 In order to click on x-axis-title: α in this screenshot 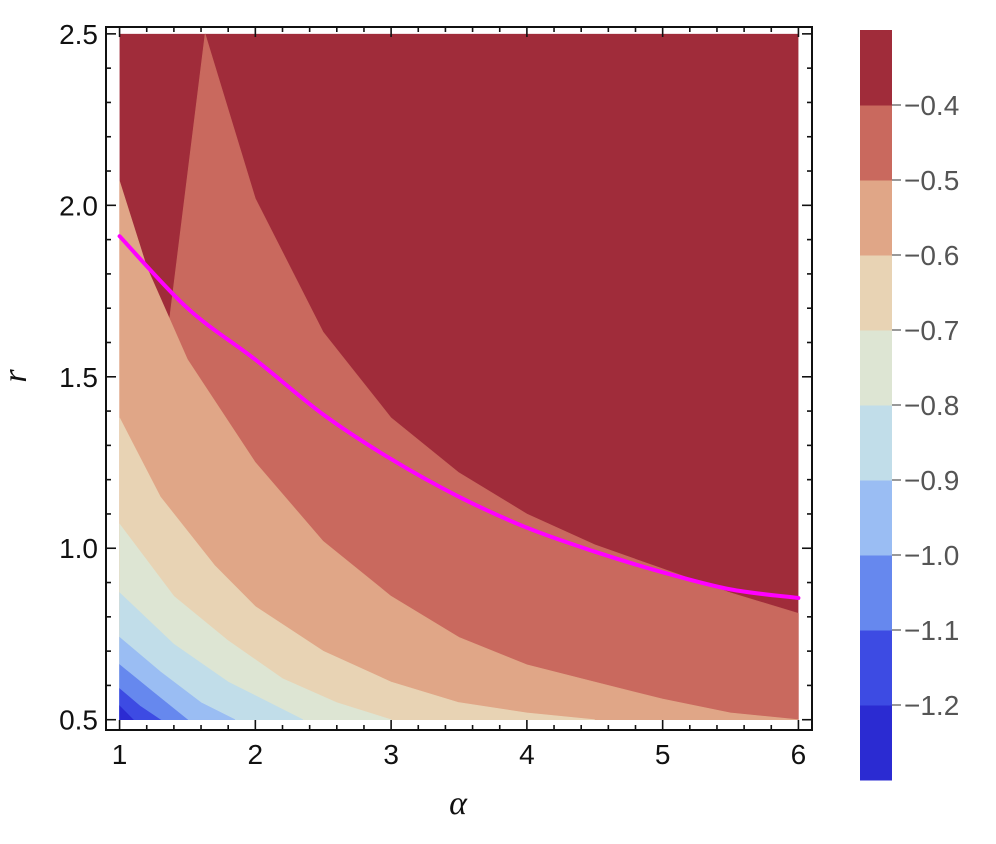, I will do `click(458, 803)`.